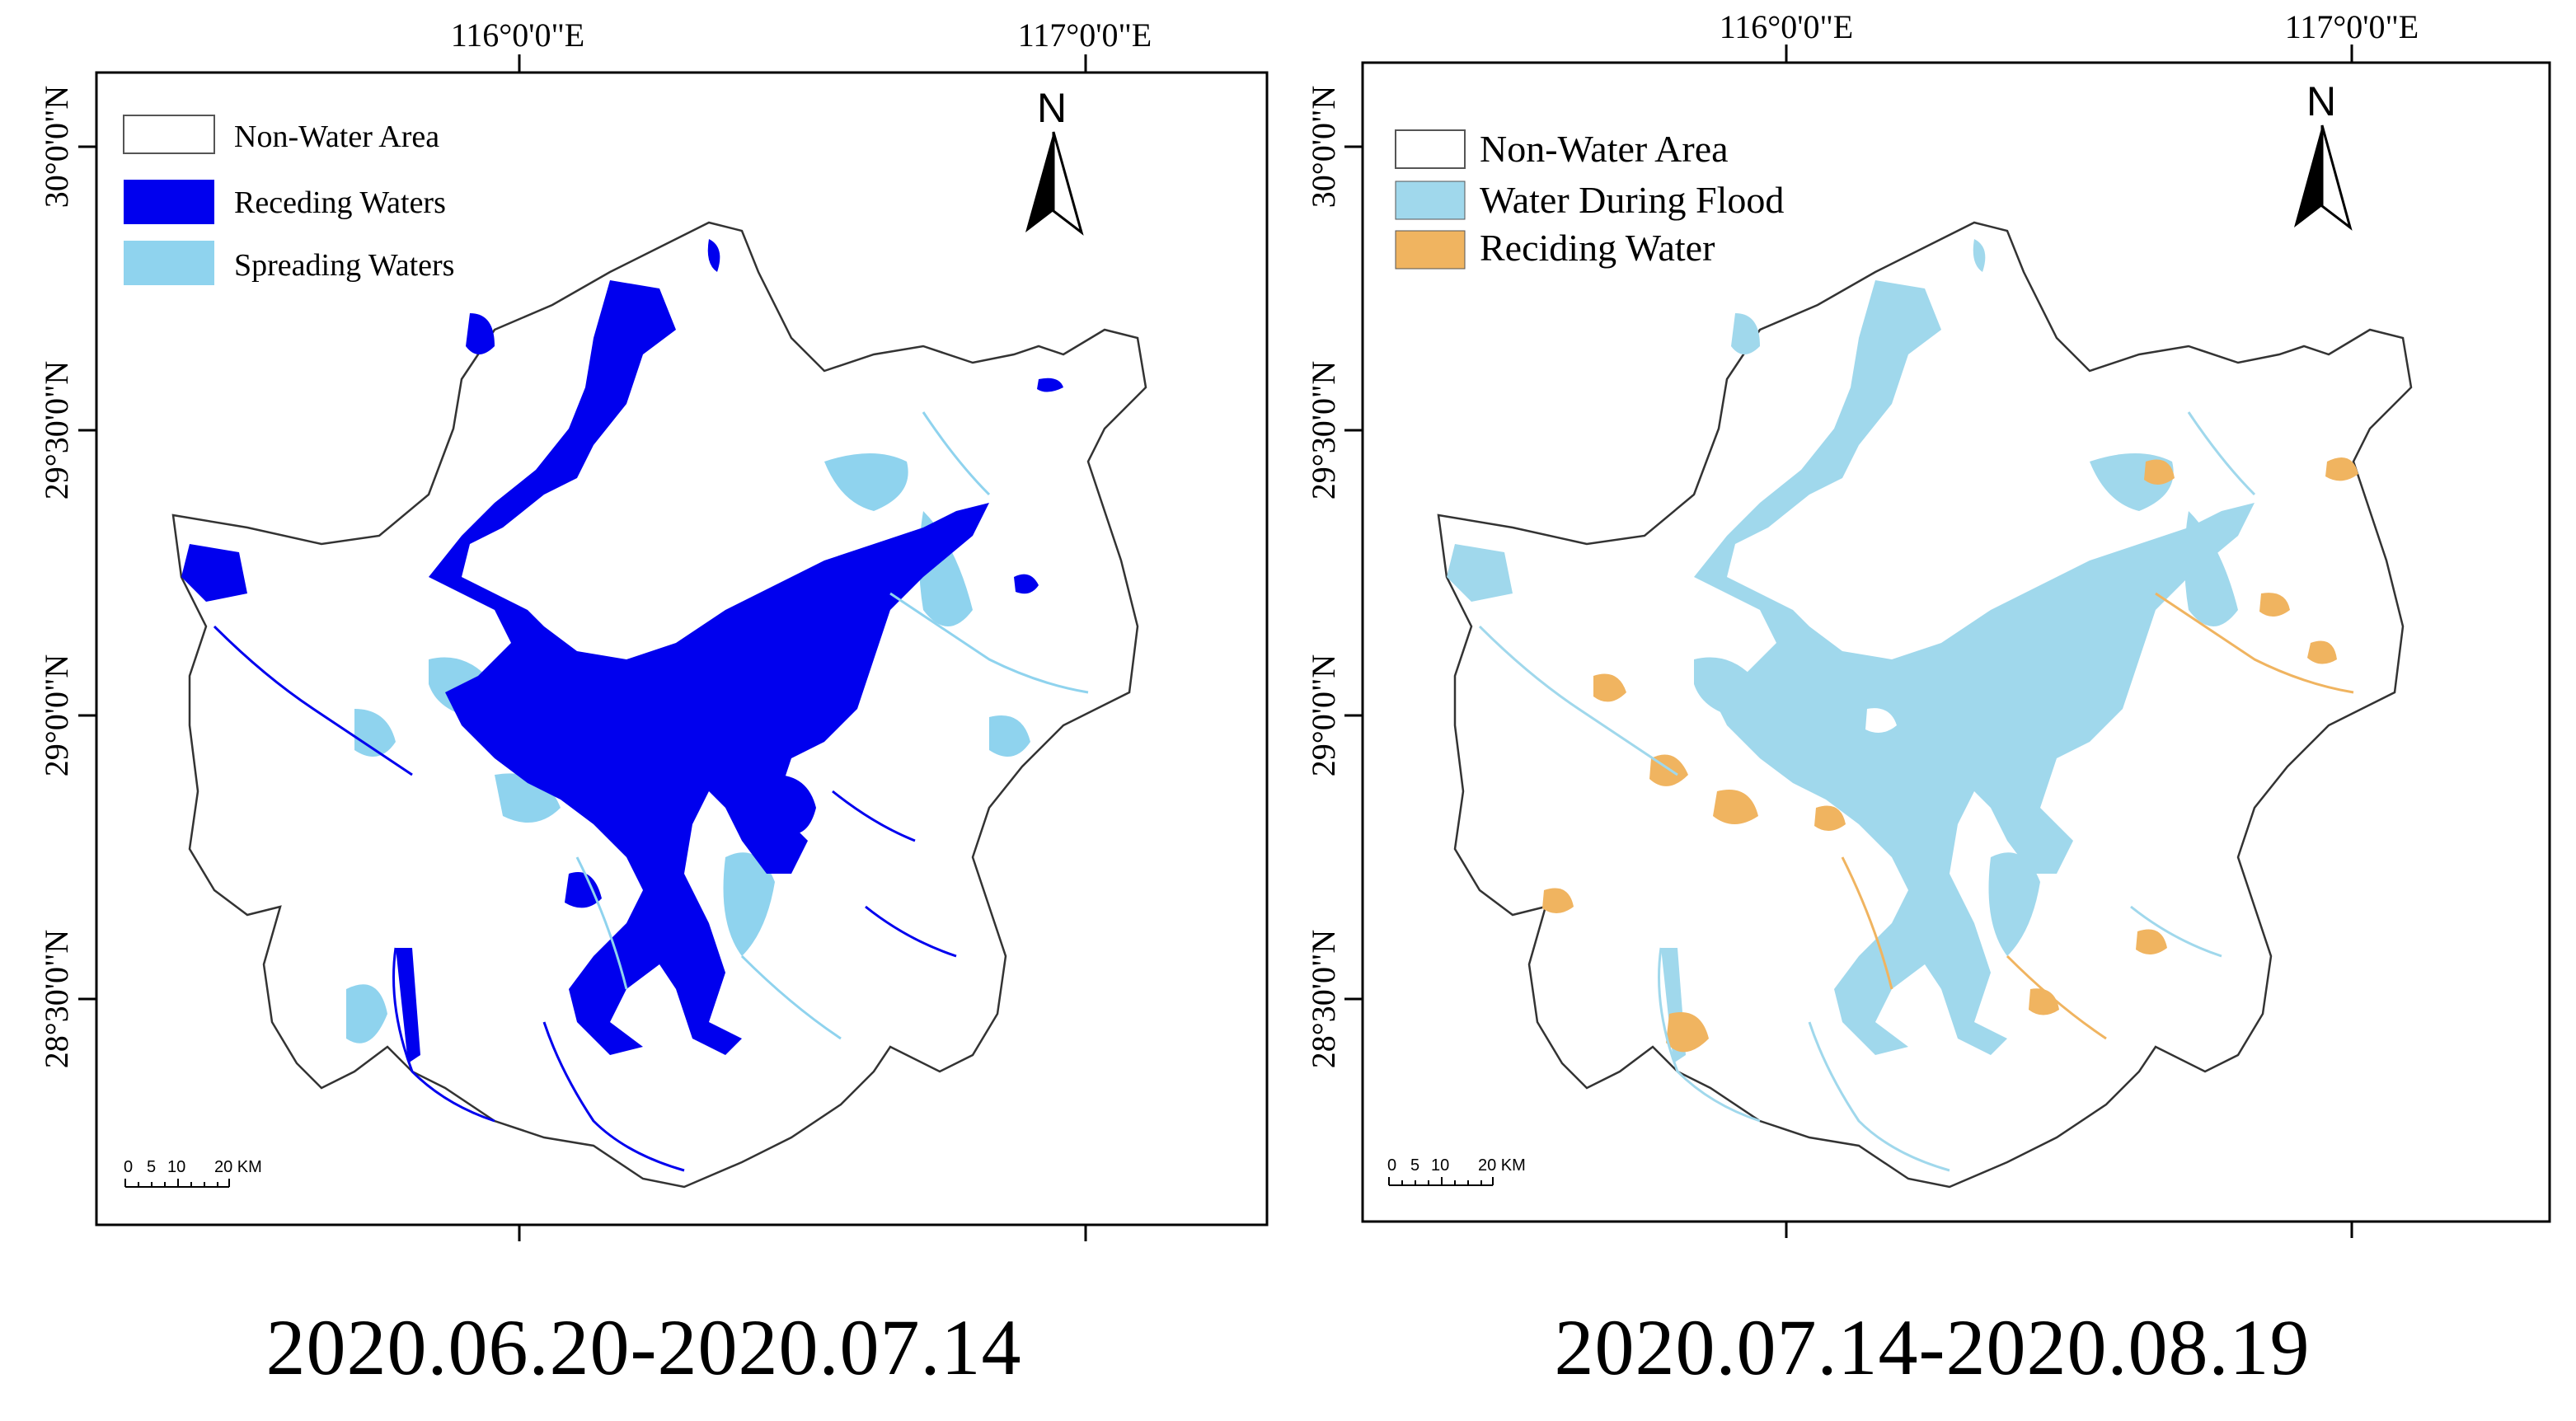 This screenshot has height=1421, width=2576. I want to click on legend-label-receding: Receding Waters, so click(340, 202).